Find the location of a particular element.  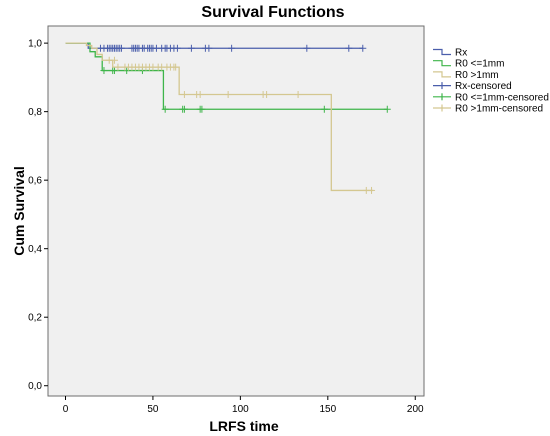

legend-item-rx: Rx is located at coordinates (450, 53).